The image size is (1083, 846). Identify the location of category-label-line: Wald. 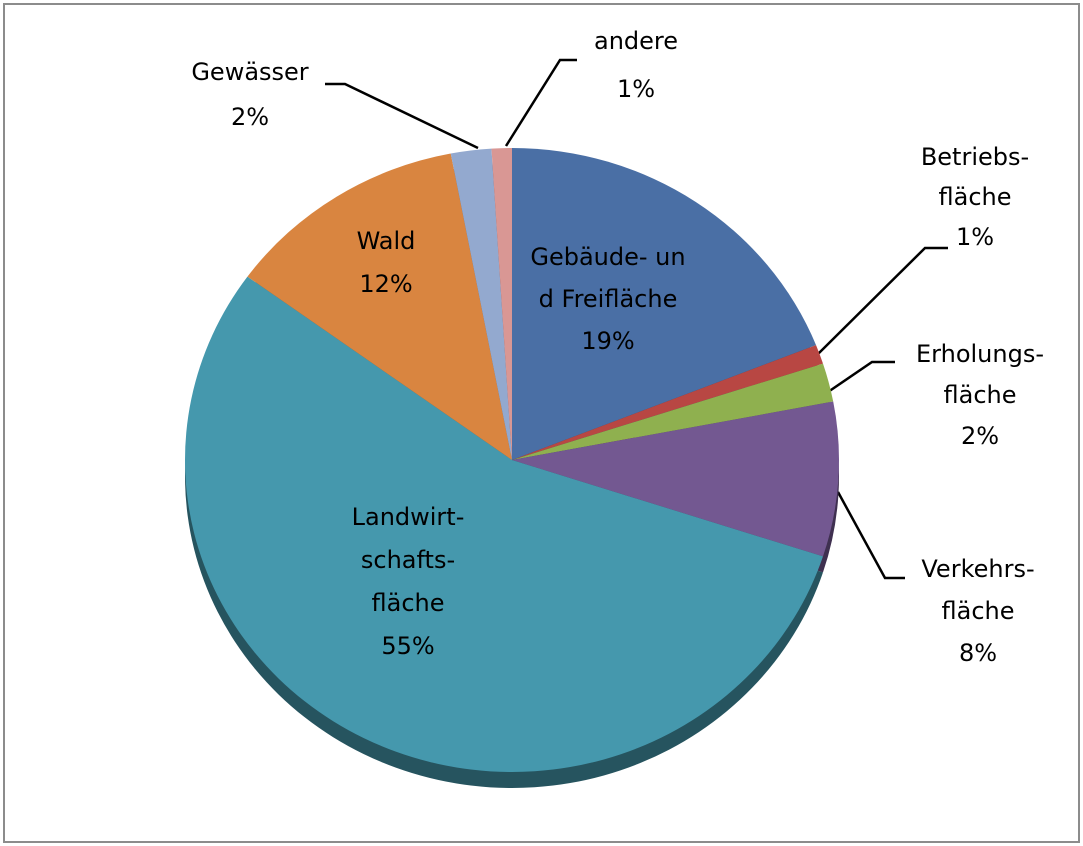
(386, 241).